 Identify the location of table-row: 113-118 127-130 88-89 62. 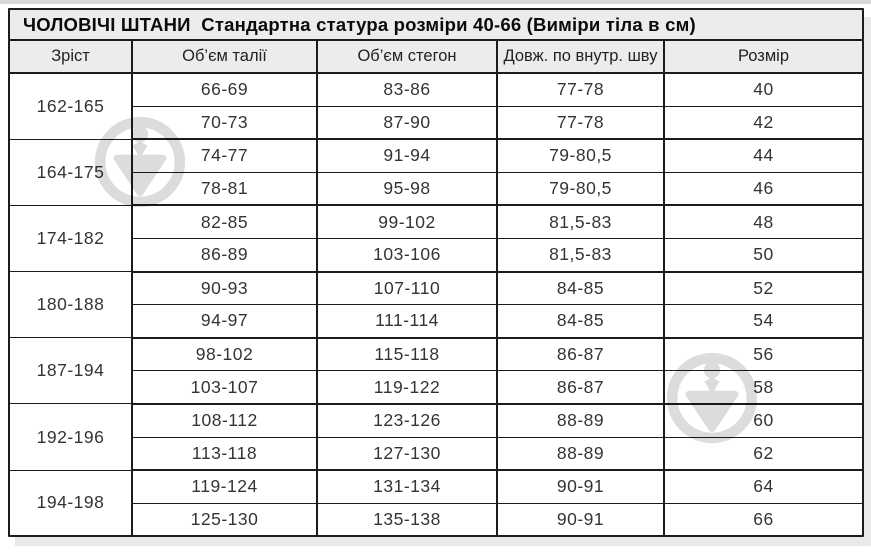
(436, 454).